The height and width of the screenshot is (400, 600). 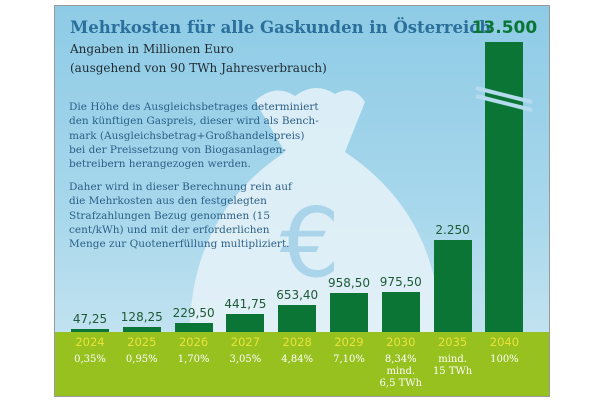 I want to click on quota-label: 100%, so click(x=504, y=360).